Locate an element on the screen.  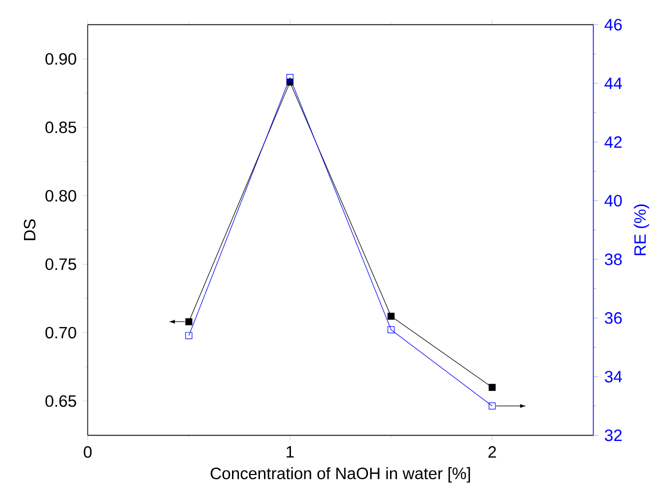
y2-tick-label: 42 is located at coordinates (613, 142).